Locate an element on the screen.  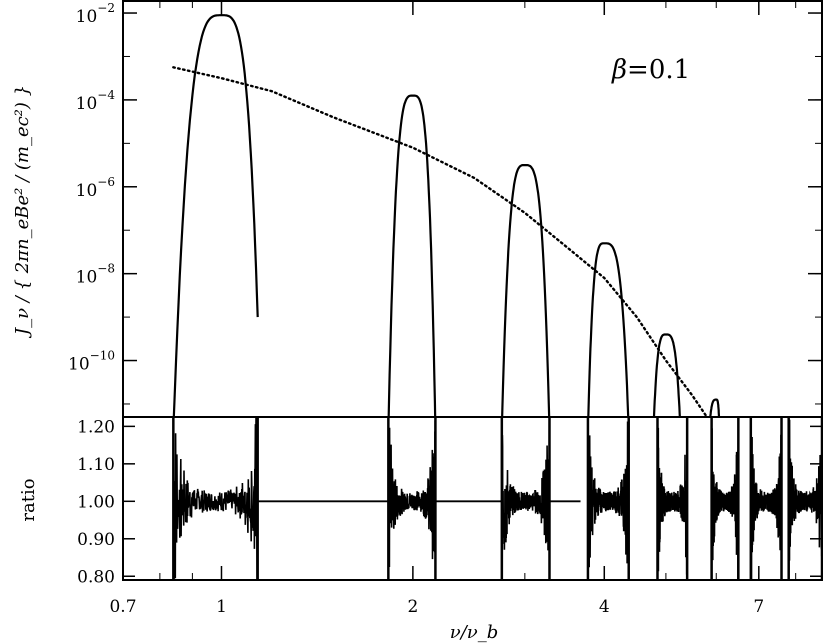
bottom-ylabel: ratio is located at coordinates (28, 499).